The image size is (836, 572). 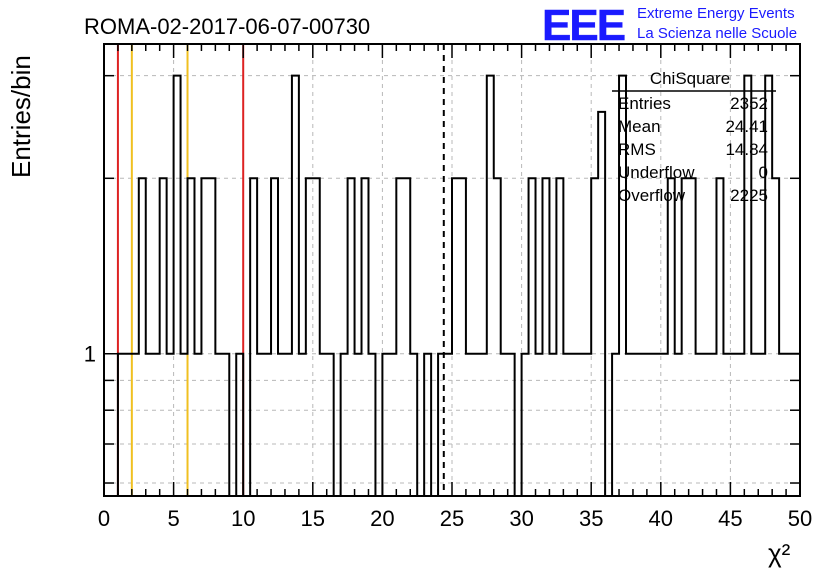 I want to click on x-tick-label: 40, so click(x=661, y=518).